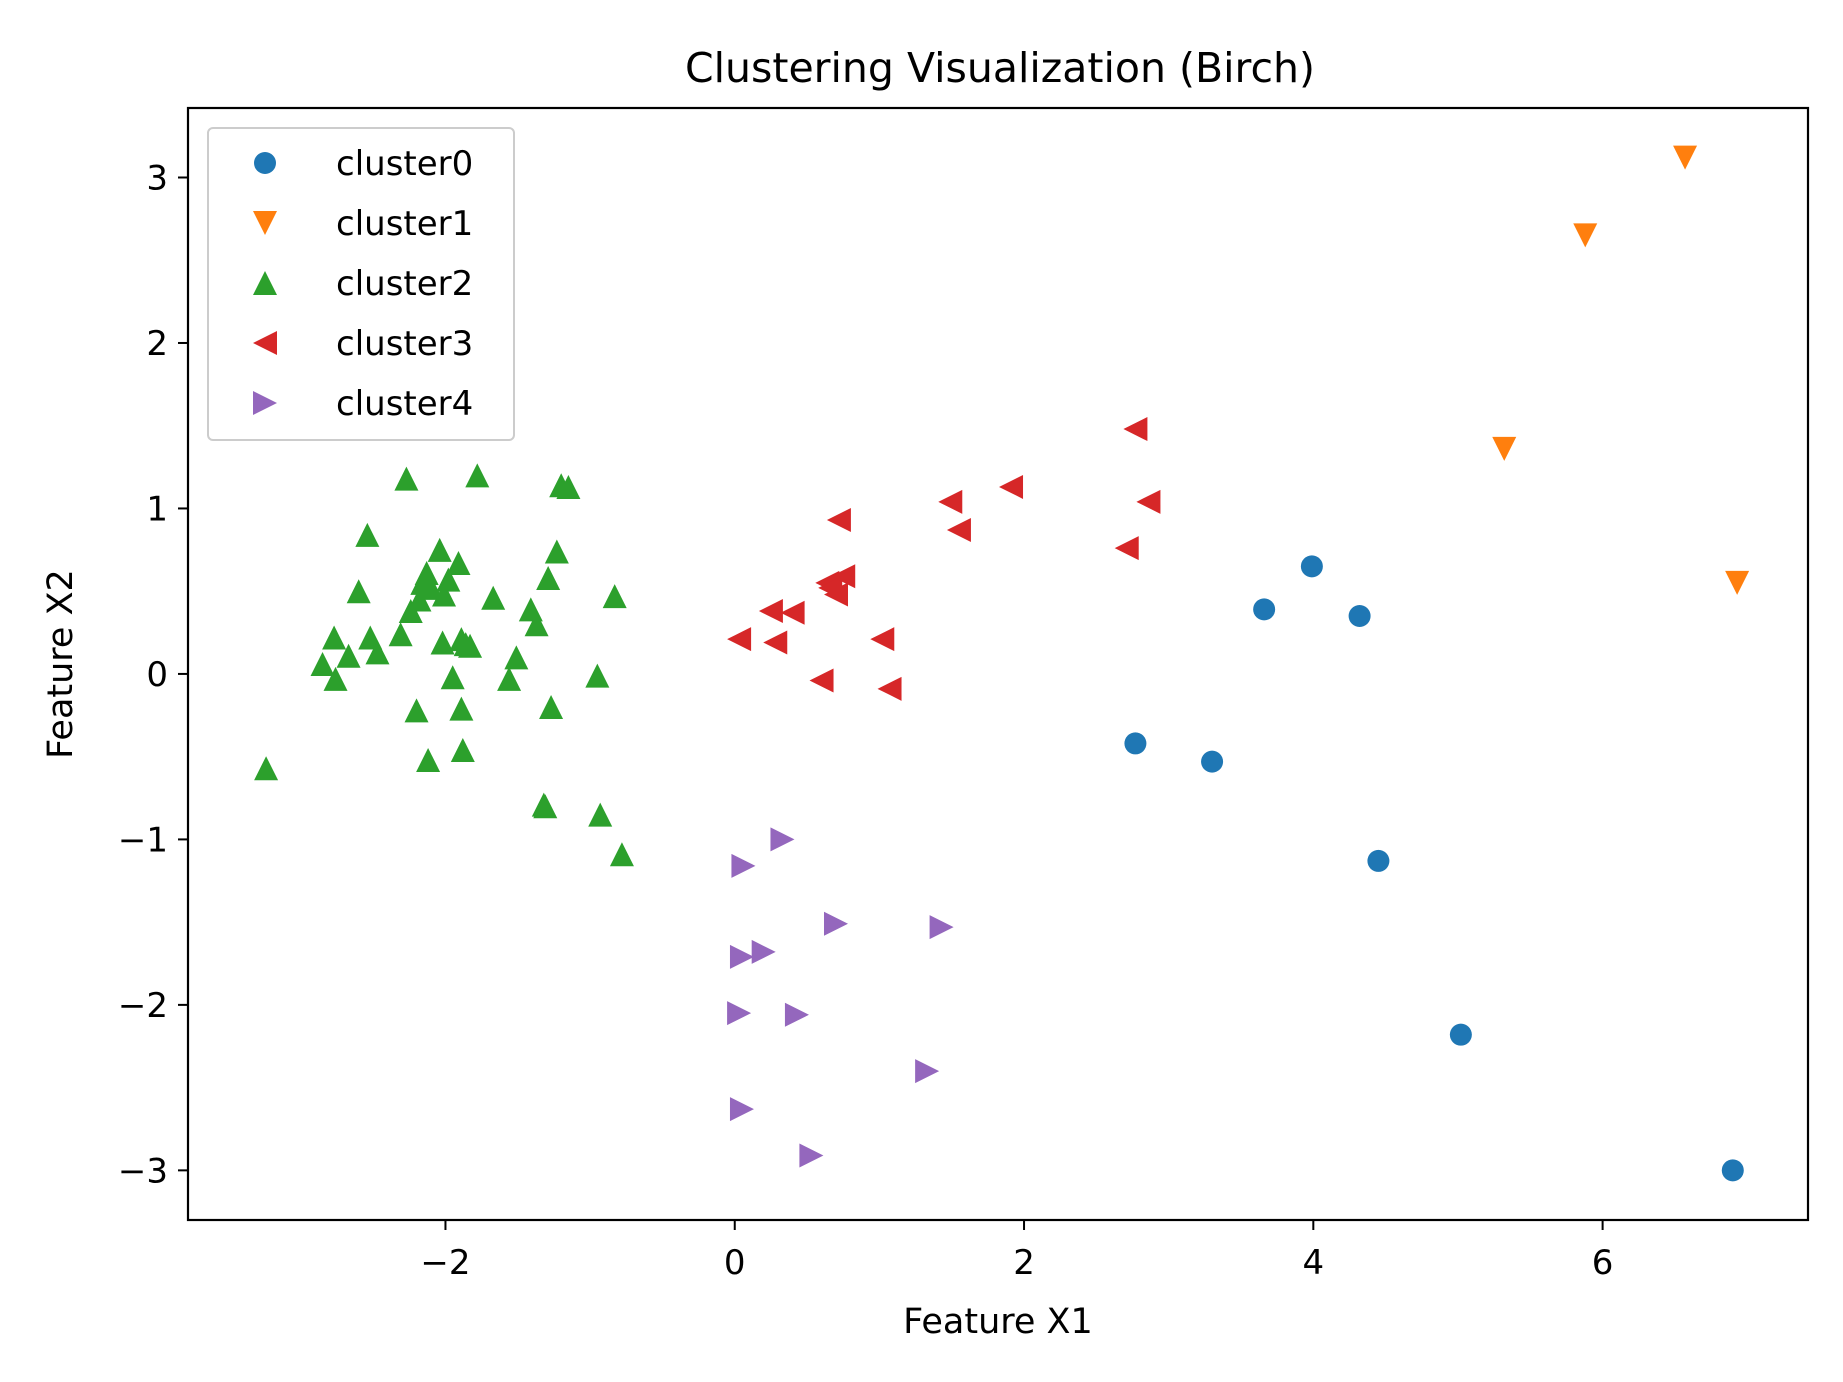 Image resolution: width=1843 pixels, height=1382 pixels. I want to click on legend-item-cluster0: cluster0, so click(363, 164).